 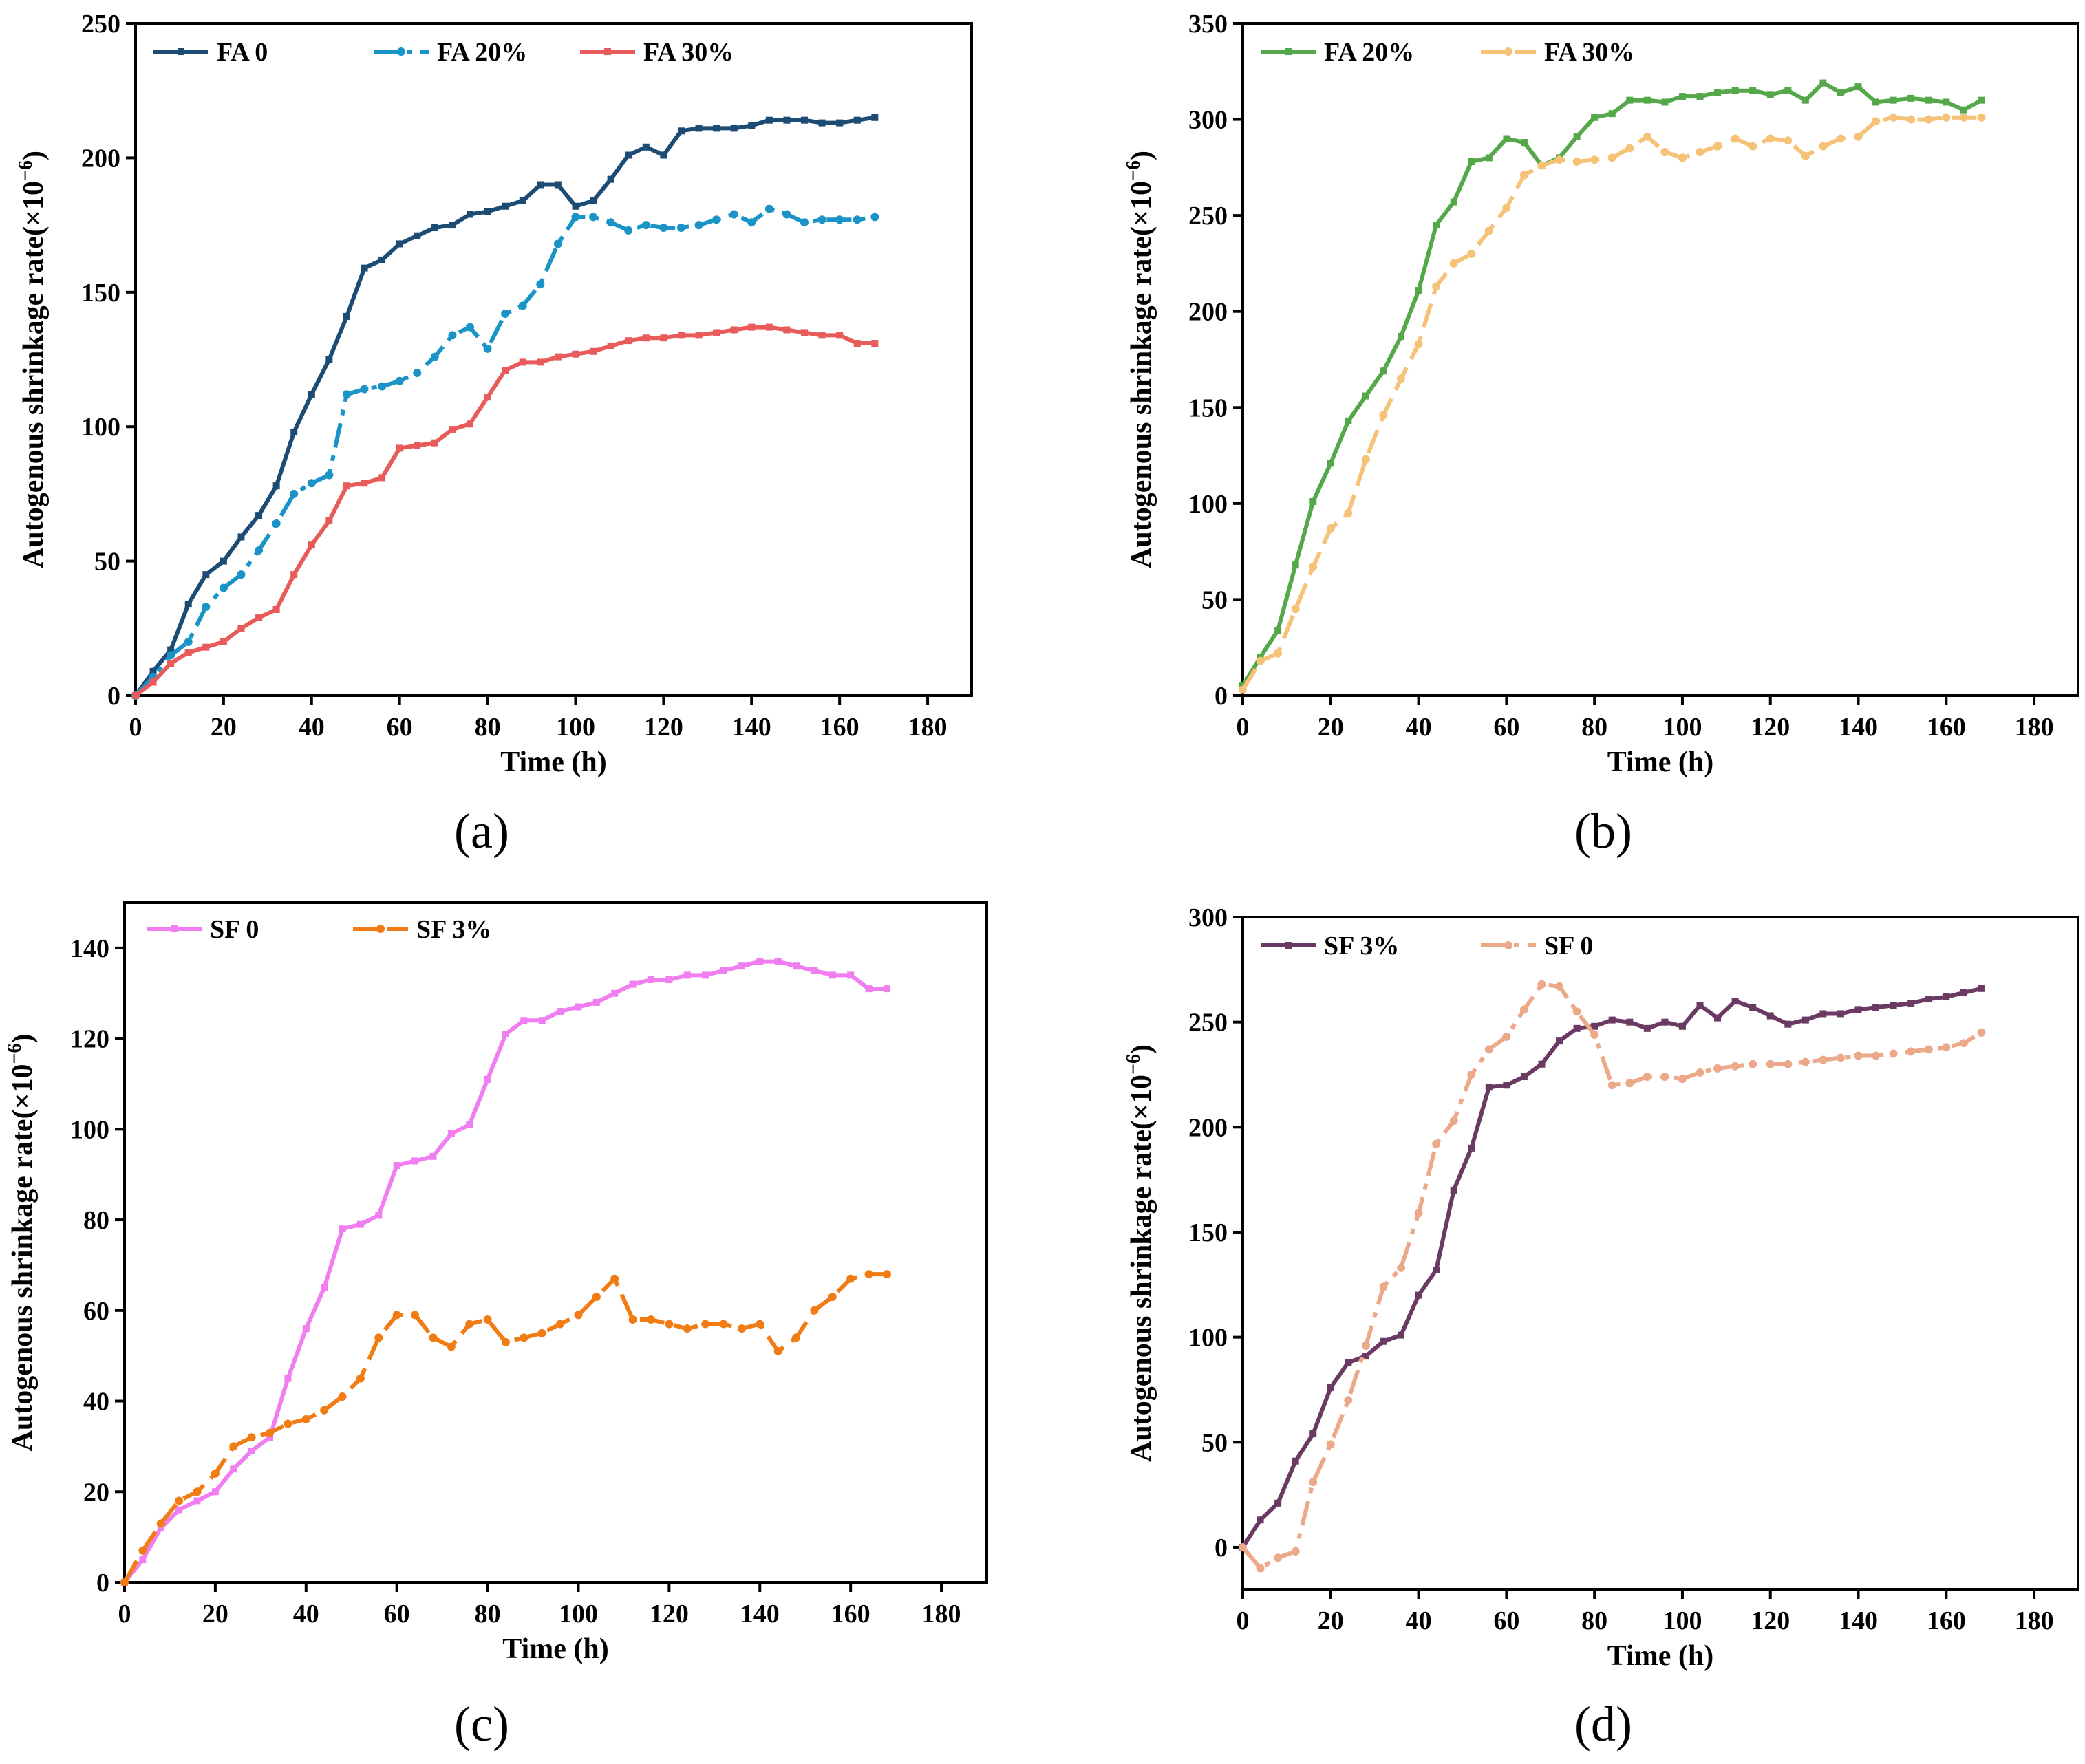 What do you see at coordinates (839, 728) in the screenshot?
I see `x-tick-label: 160` at bounding box center [839, 728].